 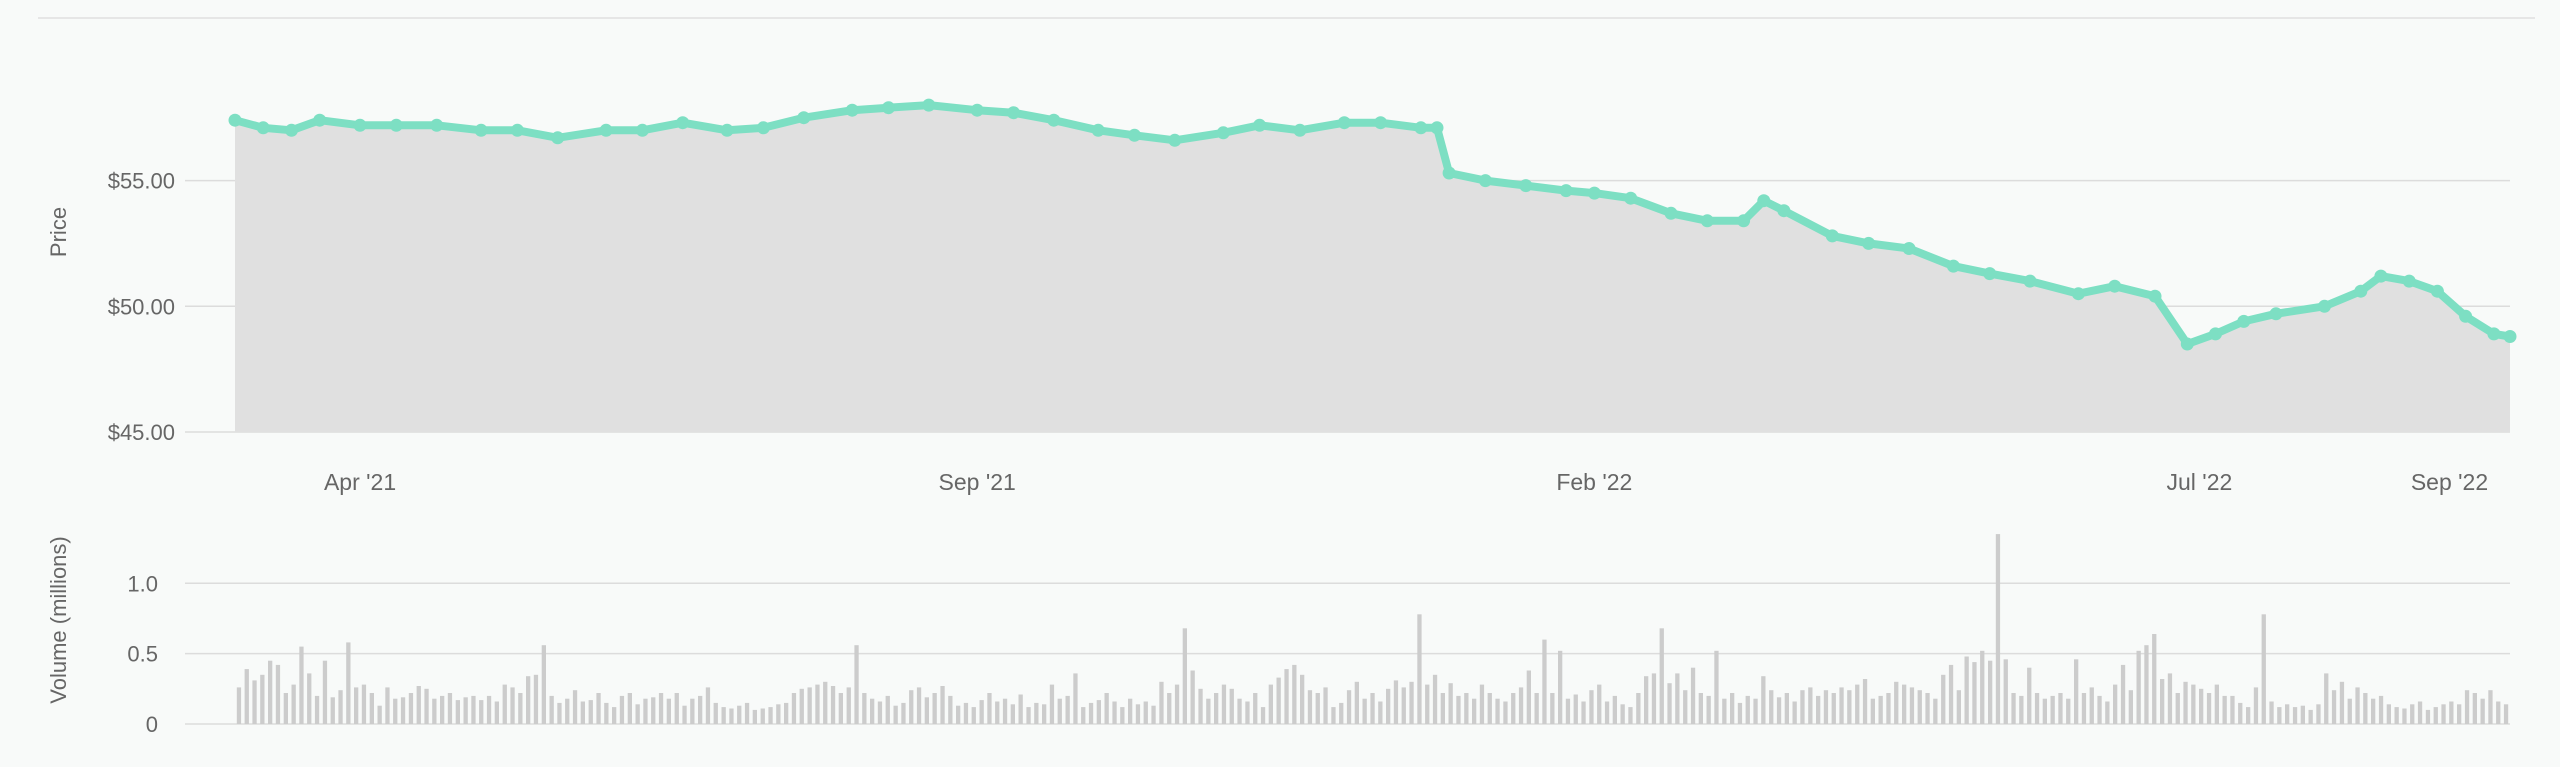 What do you see at coordinates (977, 482) in the screenshot?
I see `price-x-tick-label: Sep '21` at bounding box center [977, 482].